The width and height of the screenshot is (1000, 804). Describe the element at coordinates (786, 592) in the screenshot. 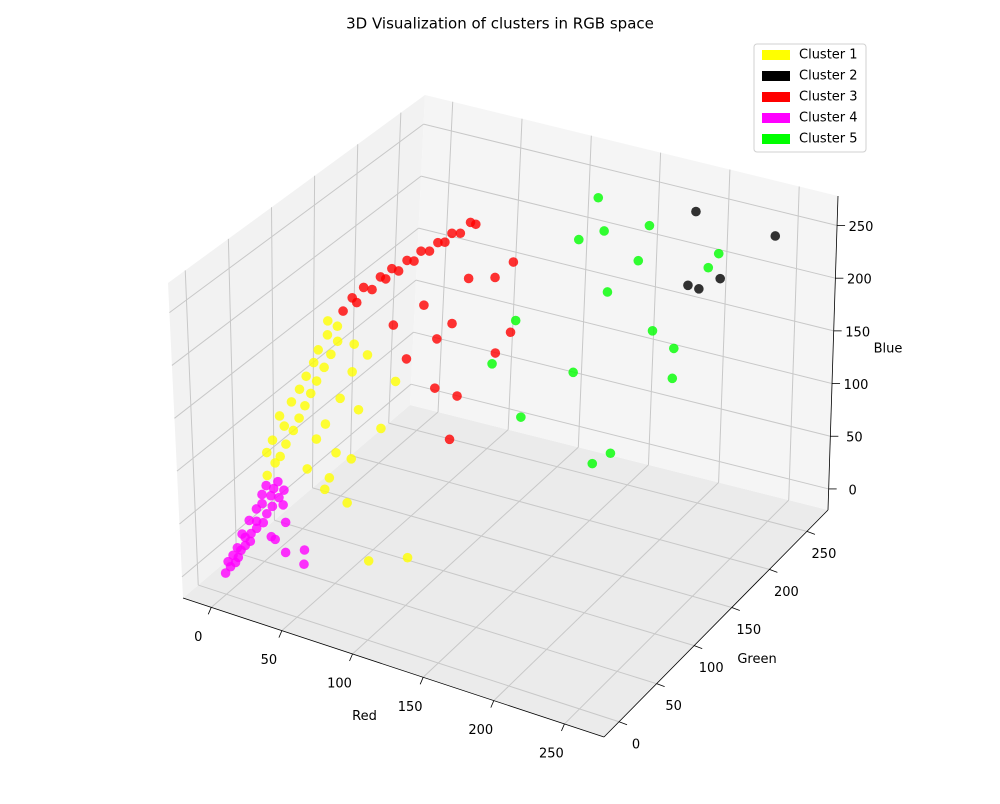

I see `y-tick-label: 200` at that location.